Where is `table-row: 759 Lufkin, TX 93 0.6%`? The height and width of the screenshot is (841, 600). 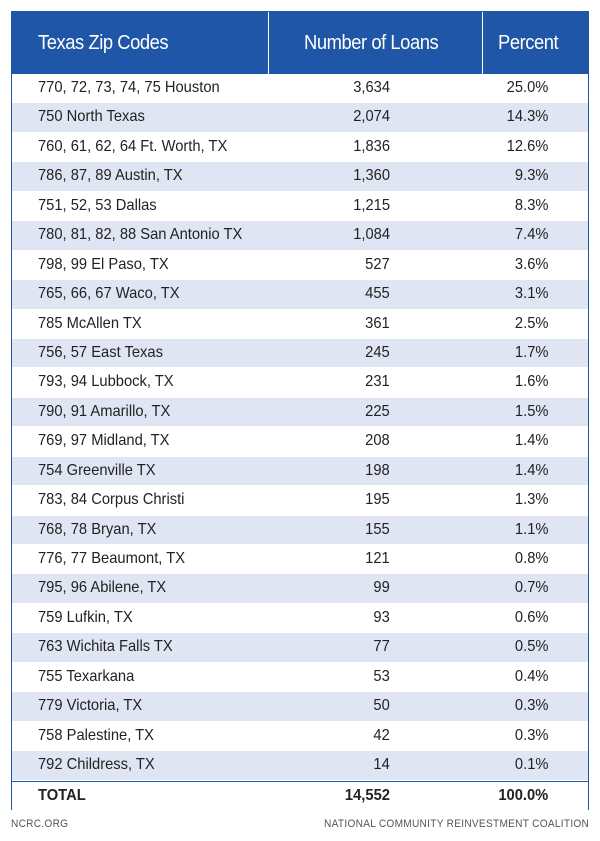
table-row: 759 Lufkin, TX 93 0.6% is located at coordinates (300, 618).